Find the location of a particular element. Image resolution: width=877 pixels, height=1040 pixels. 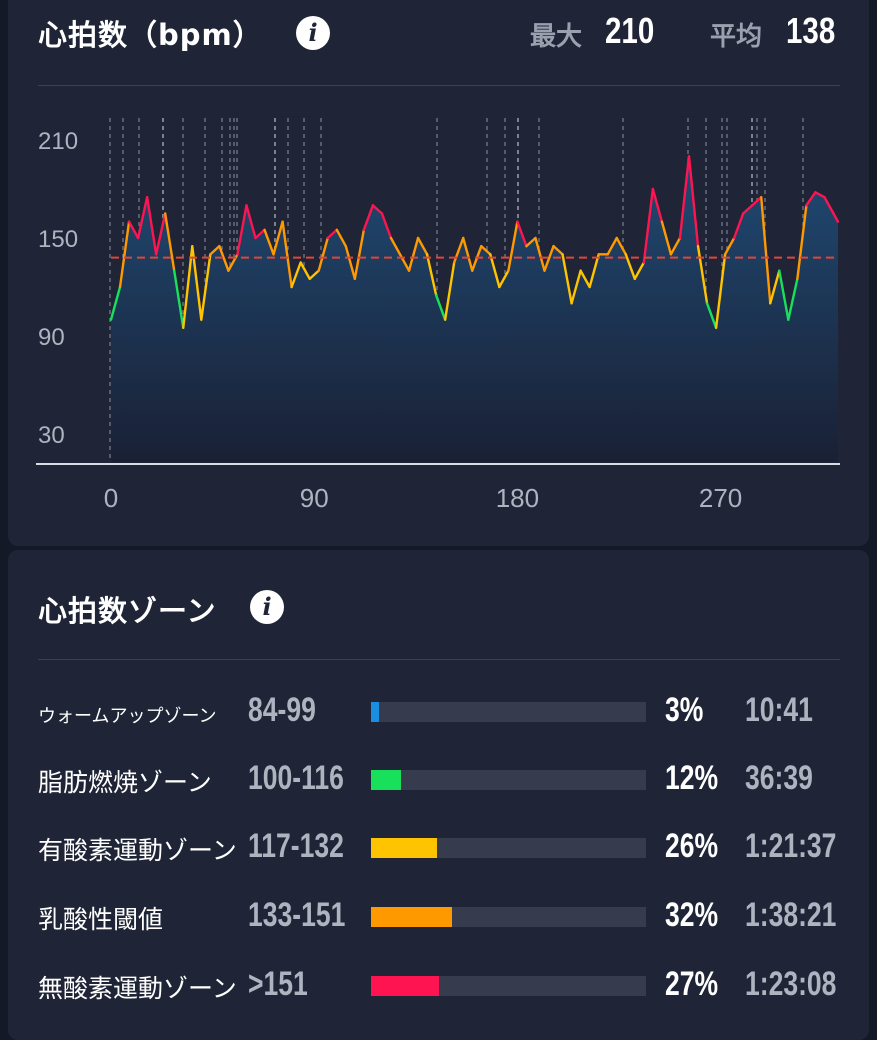

x-tick-label: 270 is located at coordinates (720, 498).